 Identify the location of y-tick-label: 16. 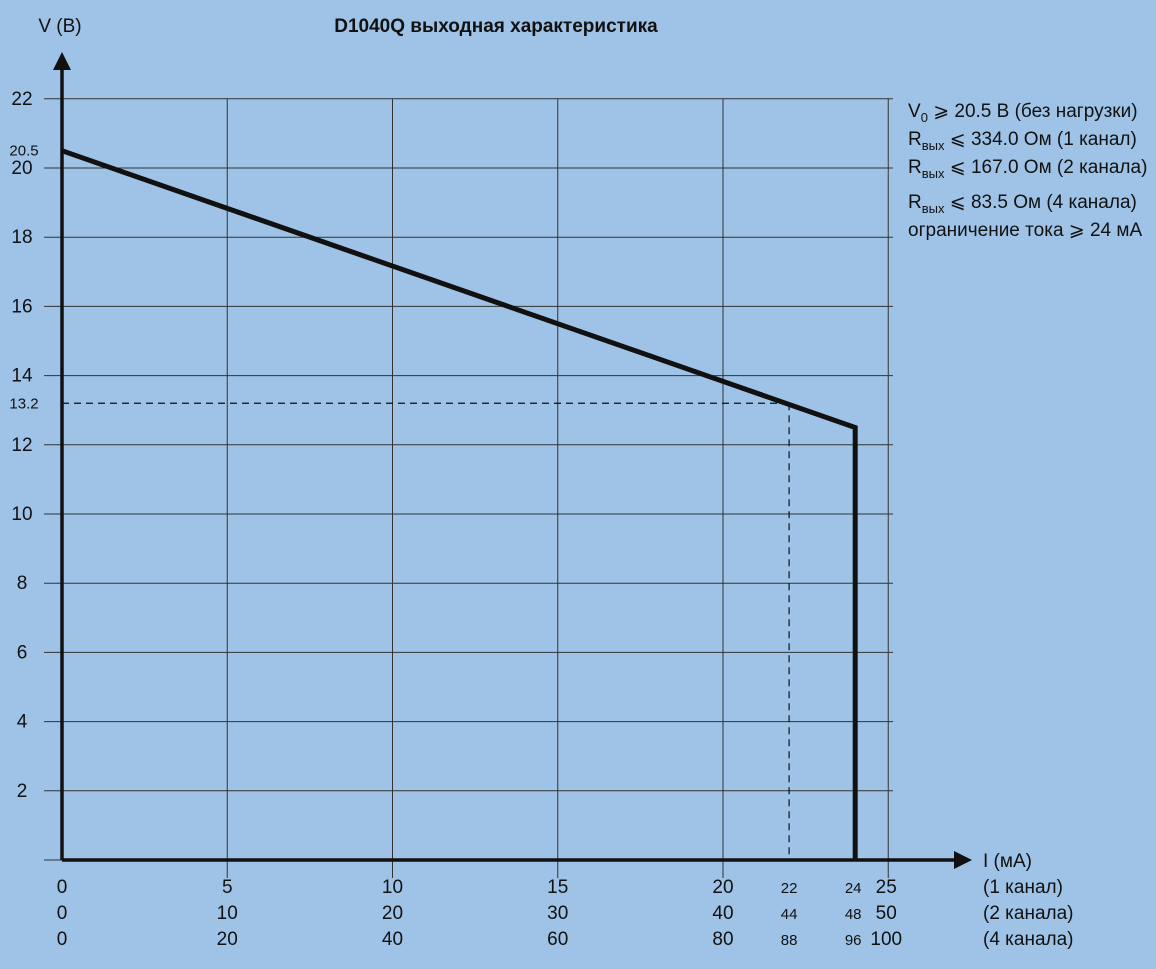
(21, 306).